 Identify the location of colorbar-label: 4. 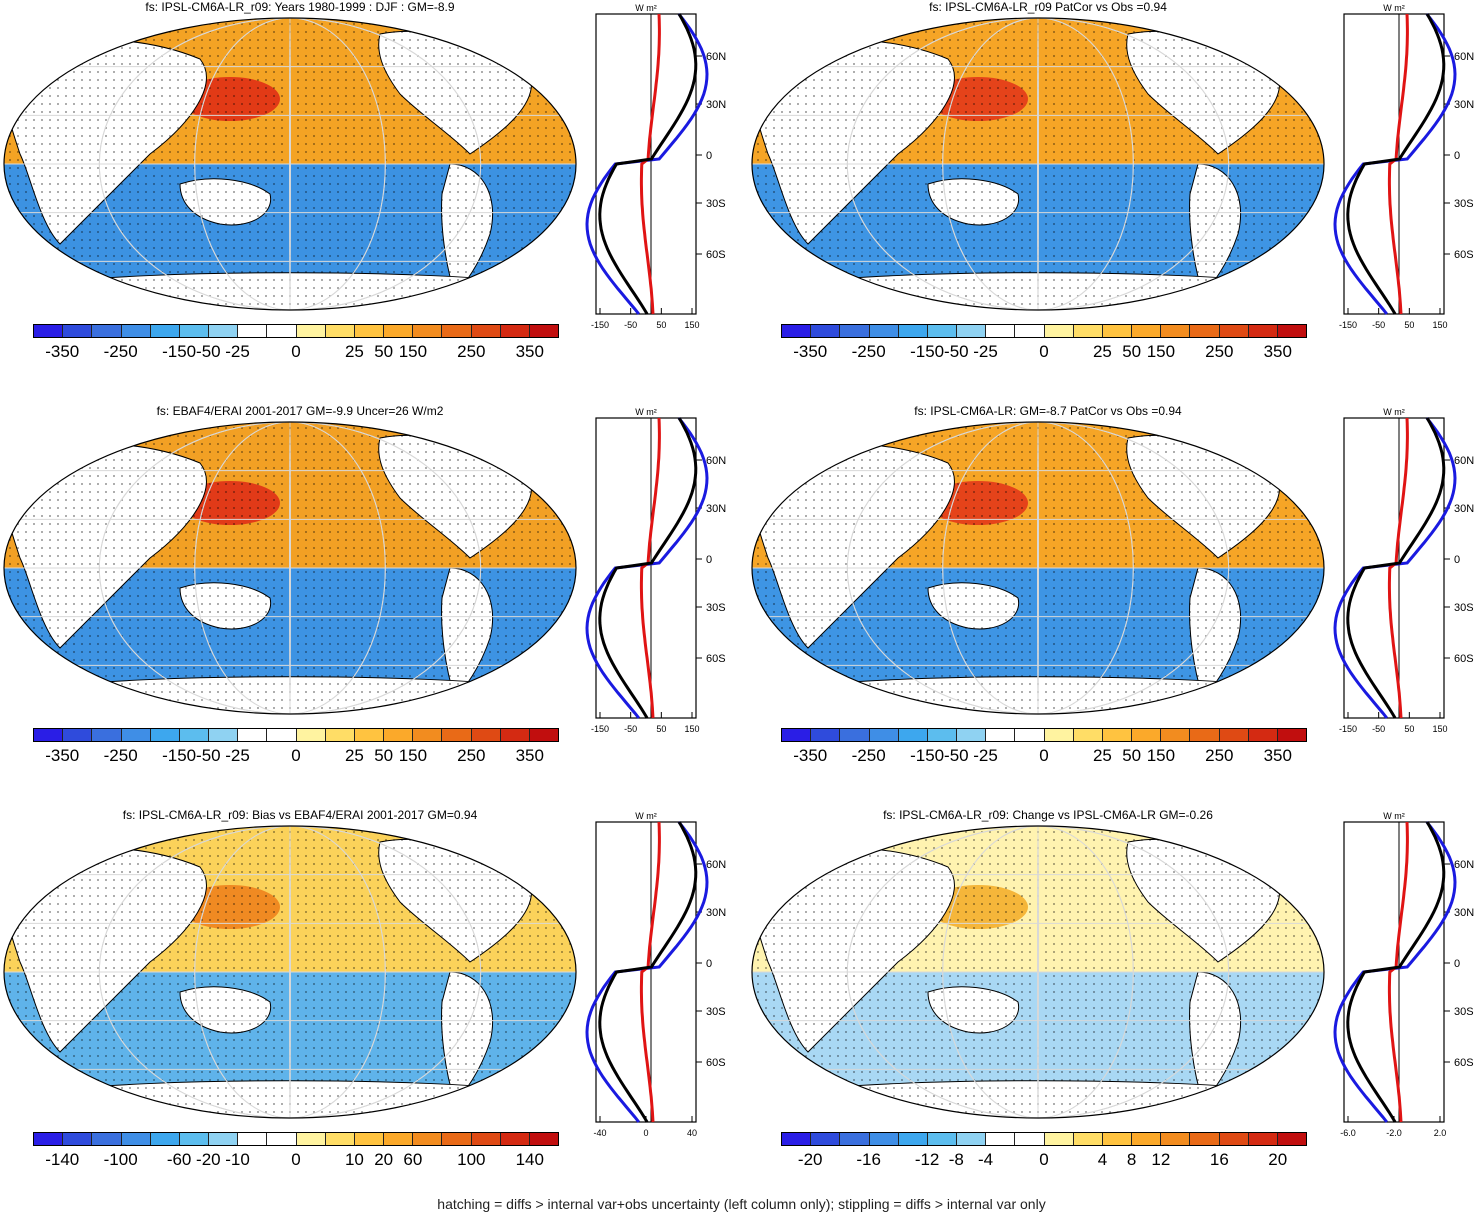
(1102, 1159).